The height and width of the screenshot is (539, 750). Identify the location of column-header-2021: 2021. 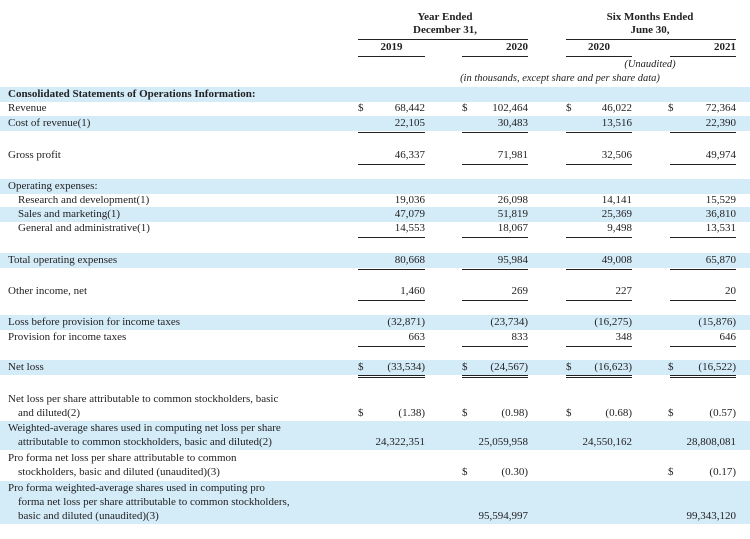
(725, 47).